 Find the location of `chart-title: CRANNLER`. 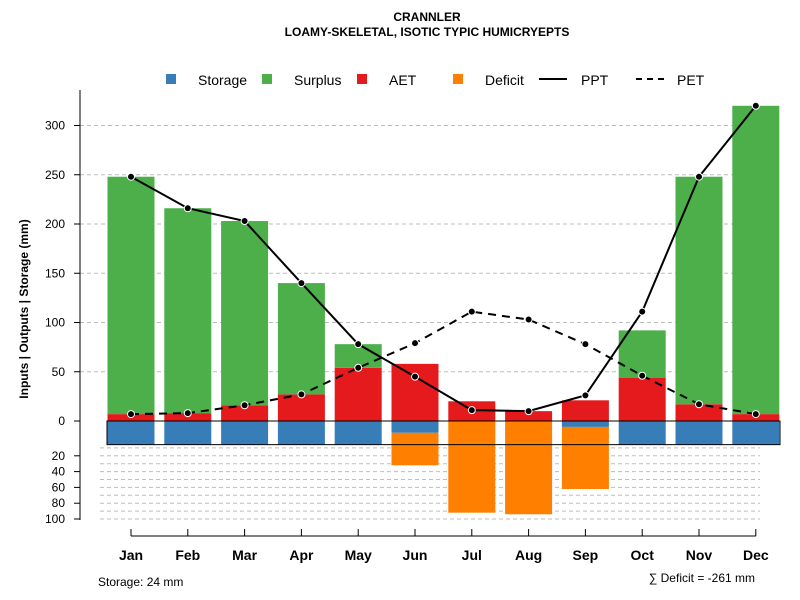

chart-title: CRANNLER is located at coordinates (427, 17).